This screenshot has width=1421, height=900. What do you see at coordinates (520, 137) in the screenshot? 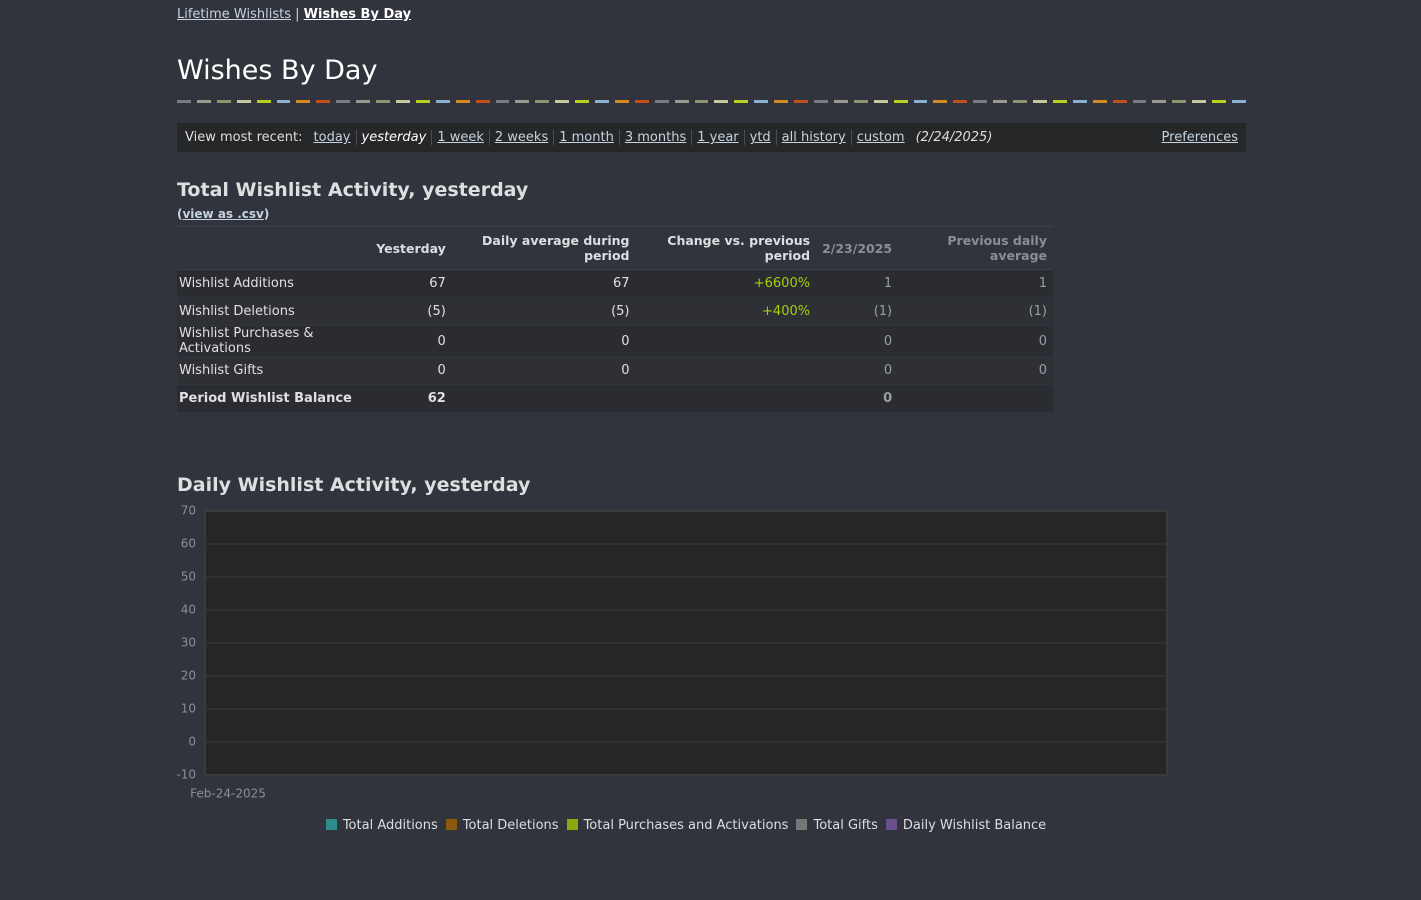
I see `range-option: 2 weeks` at bounding box center [520, 137].